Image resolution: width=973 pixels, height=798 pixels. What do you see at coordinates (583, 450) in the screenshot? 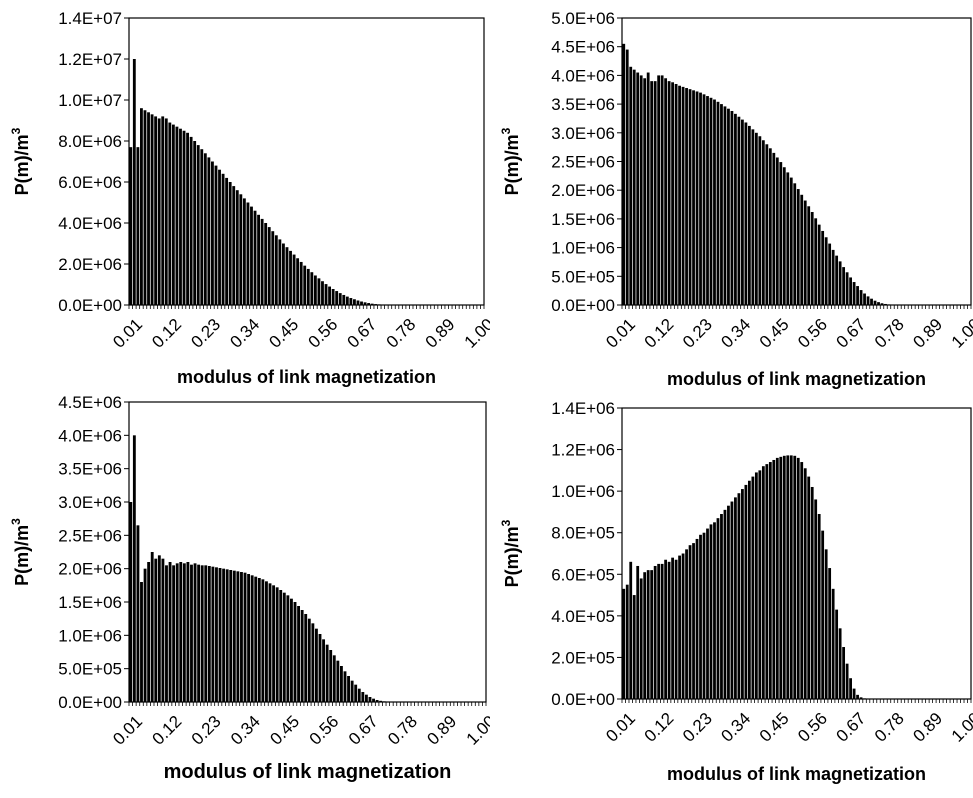
I see `y-tick-label: 1.2E+06` at bounding box center [583, 450].